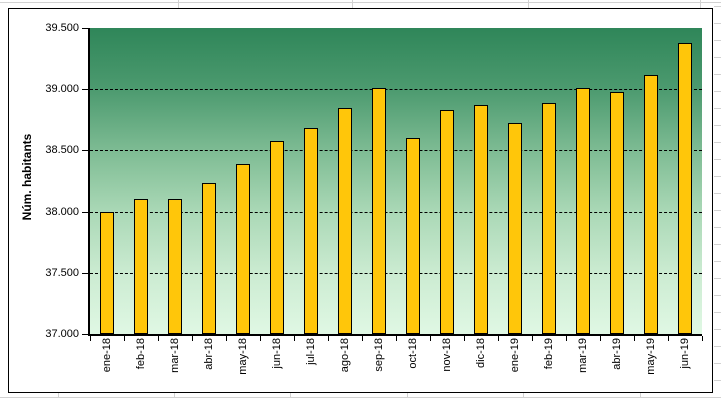 Image resolution: width=721 pixels, height=400 pixels. I want to click on x-axis-label: feb-18, so click(141, 354).